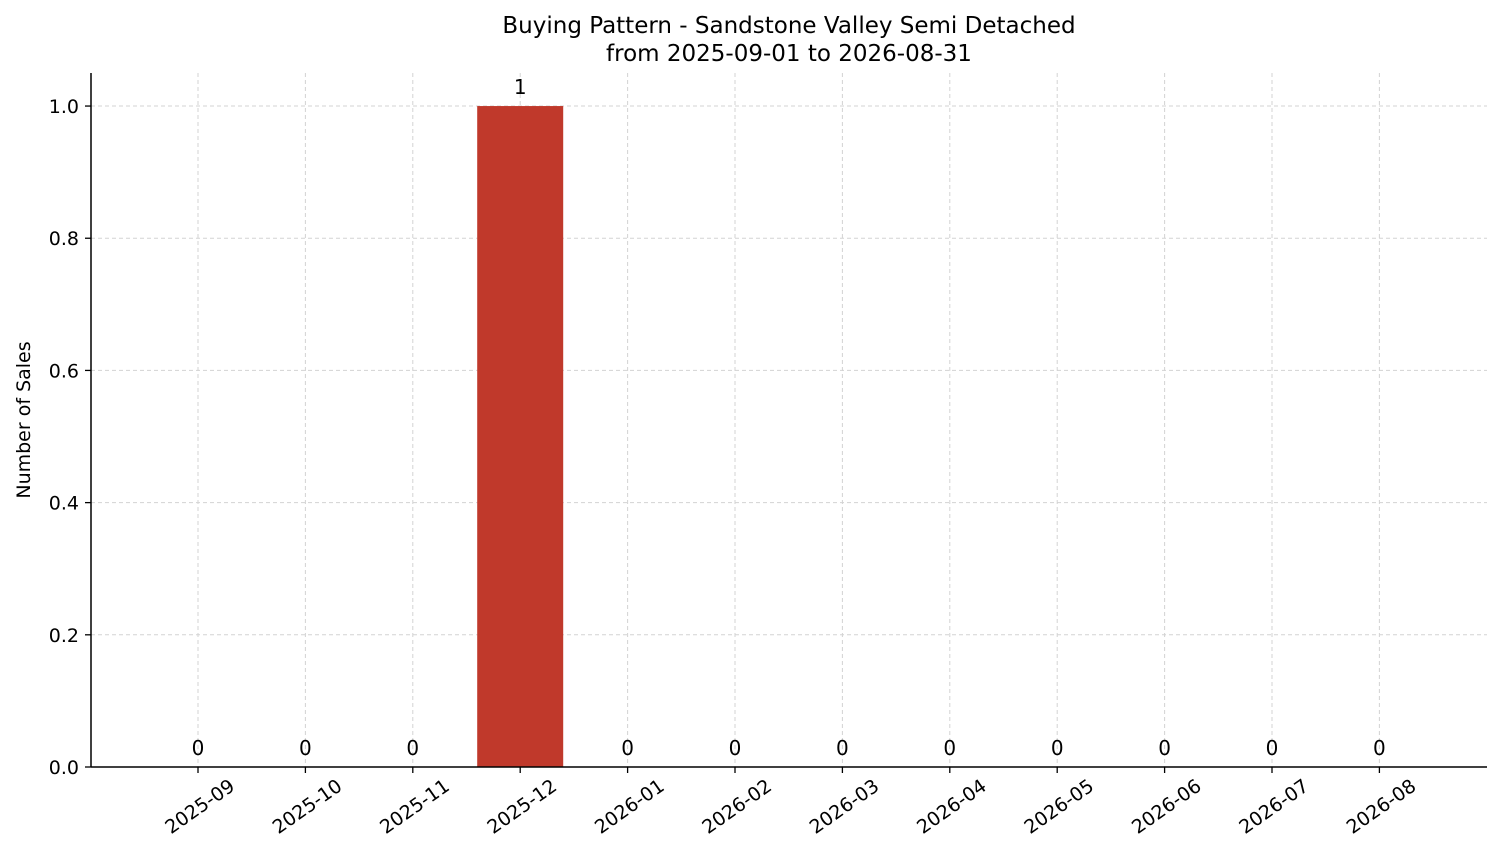 Image resolution: width=1501 pixels, height=863 pixels. I want to click on y-tick-label: 0.6, so click(64, 371).